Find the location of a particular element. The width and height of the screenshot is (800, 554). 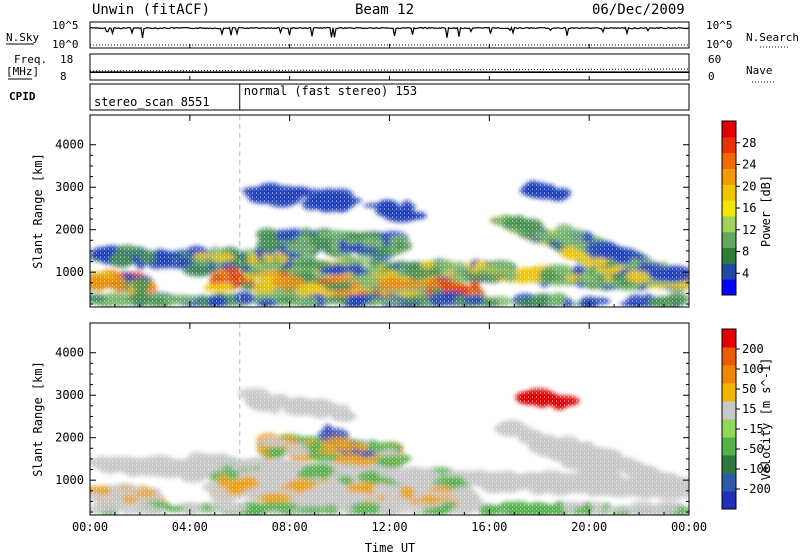

nsky-tick-bottom-right: 10^0 is located at coordinates (719, 44).